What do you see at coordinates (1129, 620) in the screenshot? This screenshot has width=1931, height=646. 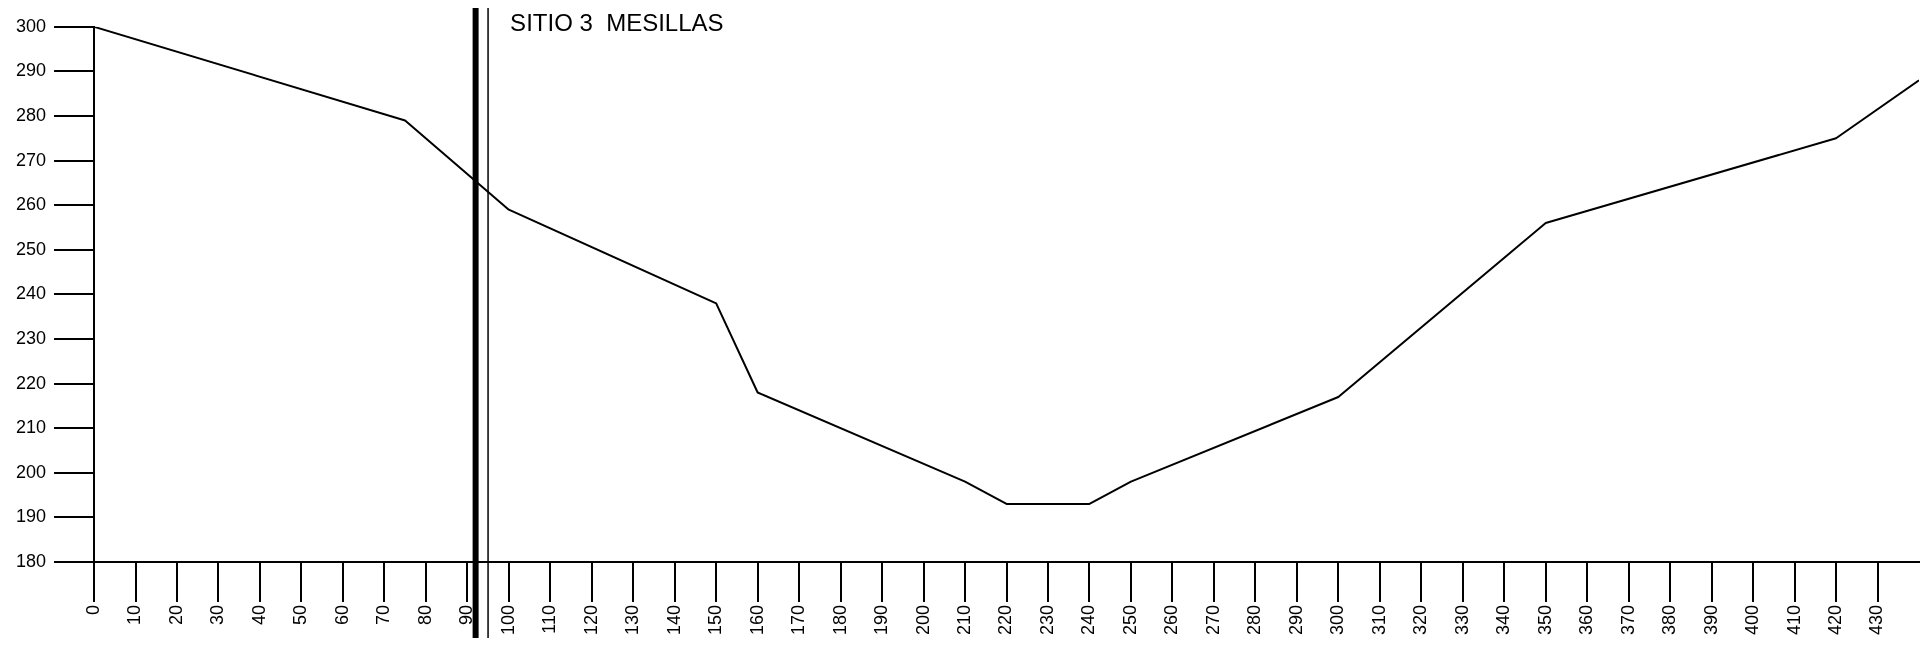 I see `x-tick-label: 250` at bounding box center [1129, 620].